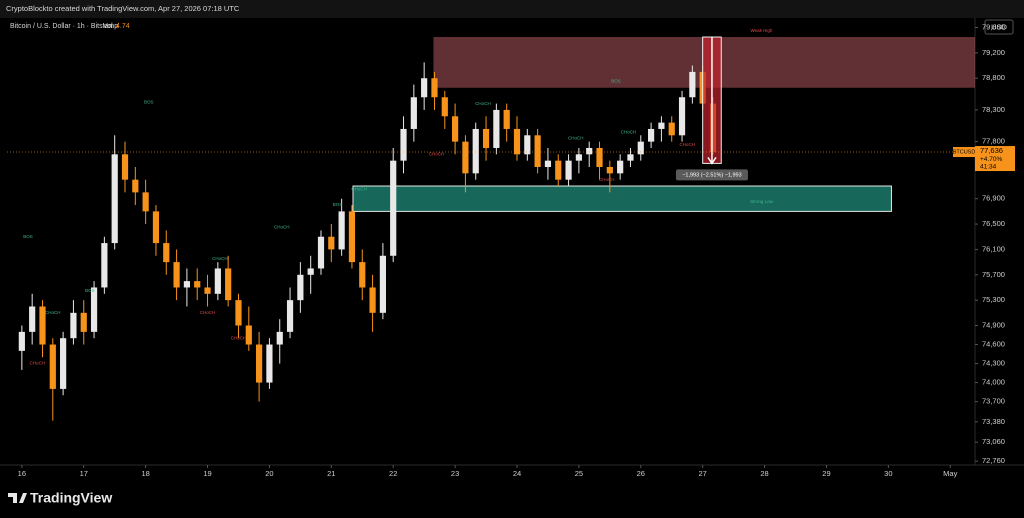 The height and width of the screenshot is (518, 1024). What do you see at coordinates (993, 363) in the screenshot?
I see `y-tick-label: 74,300` at bounding box center [993, 363].